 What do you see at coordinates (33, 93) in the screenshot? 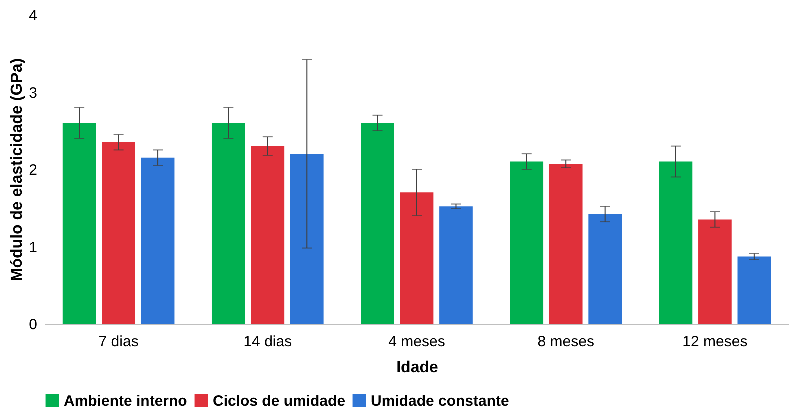
I see `y-tick-label: 3` at bounding box center [33, 93].